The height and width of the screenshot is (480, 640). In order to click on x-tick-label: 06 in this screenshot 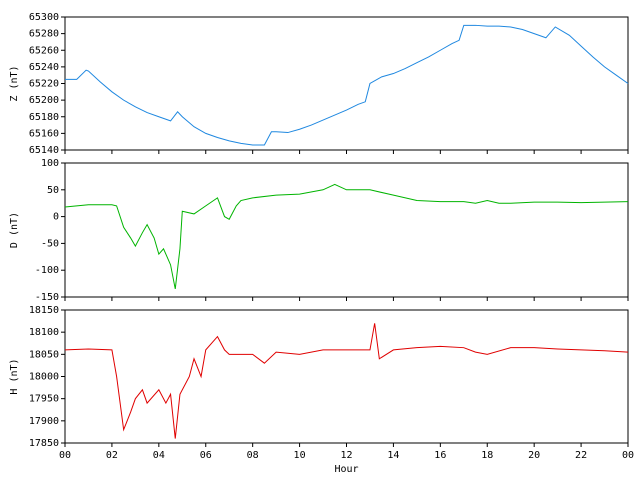, I will do `click(206, 455)`.